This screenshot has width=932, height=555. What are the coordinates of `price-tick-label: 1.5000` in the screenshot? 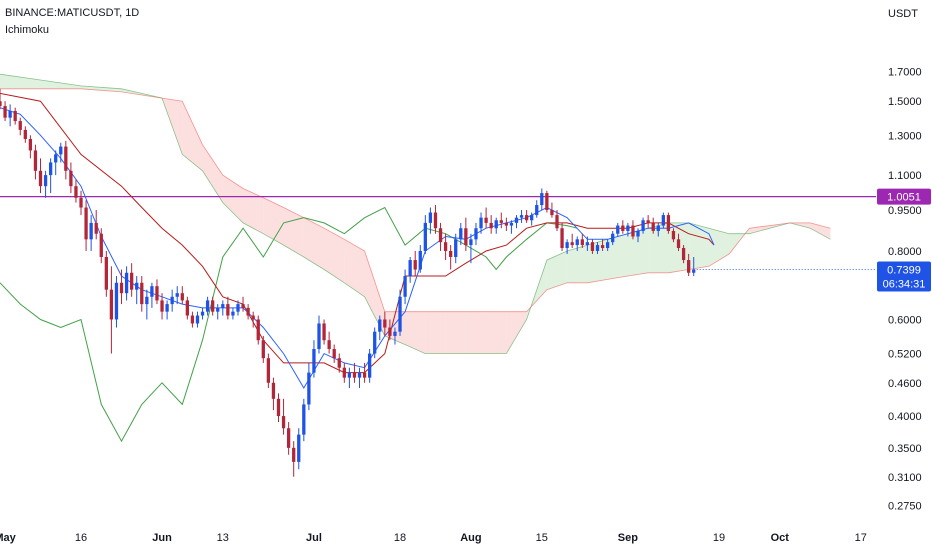 It's located at (905, 102).